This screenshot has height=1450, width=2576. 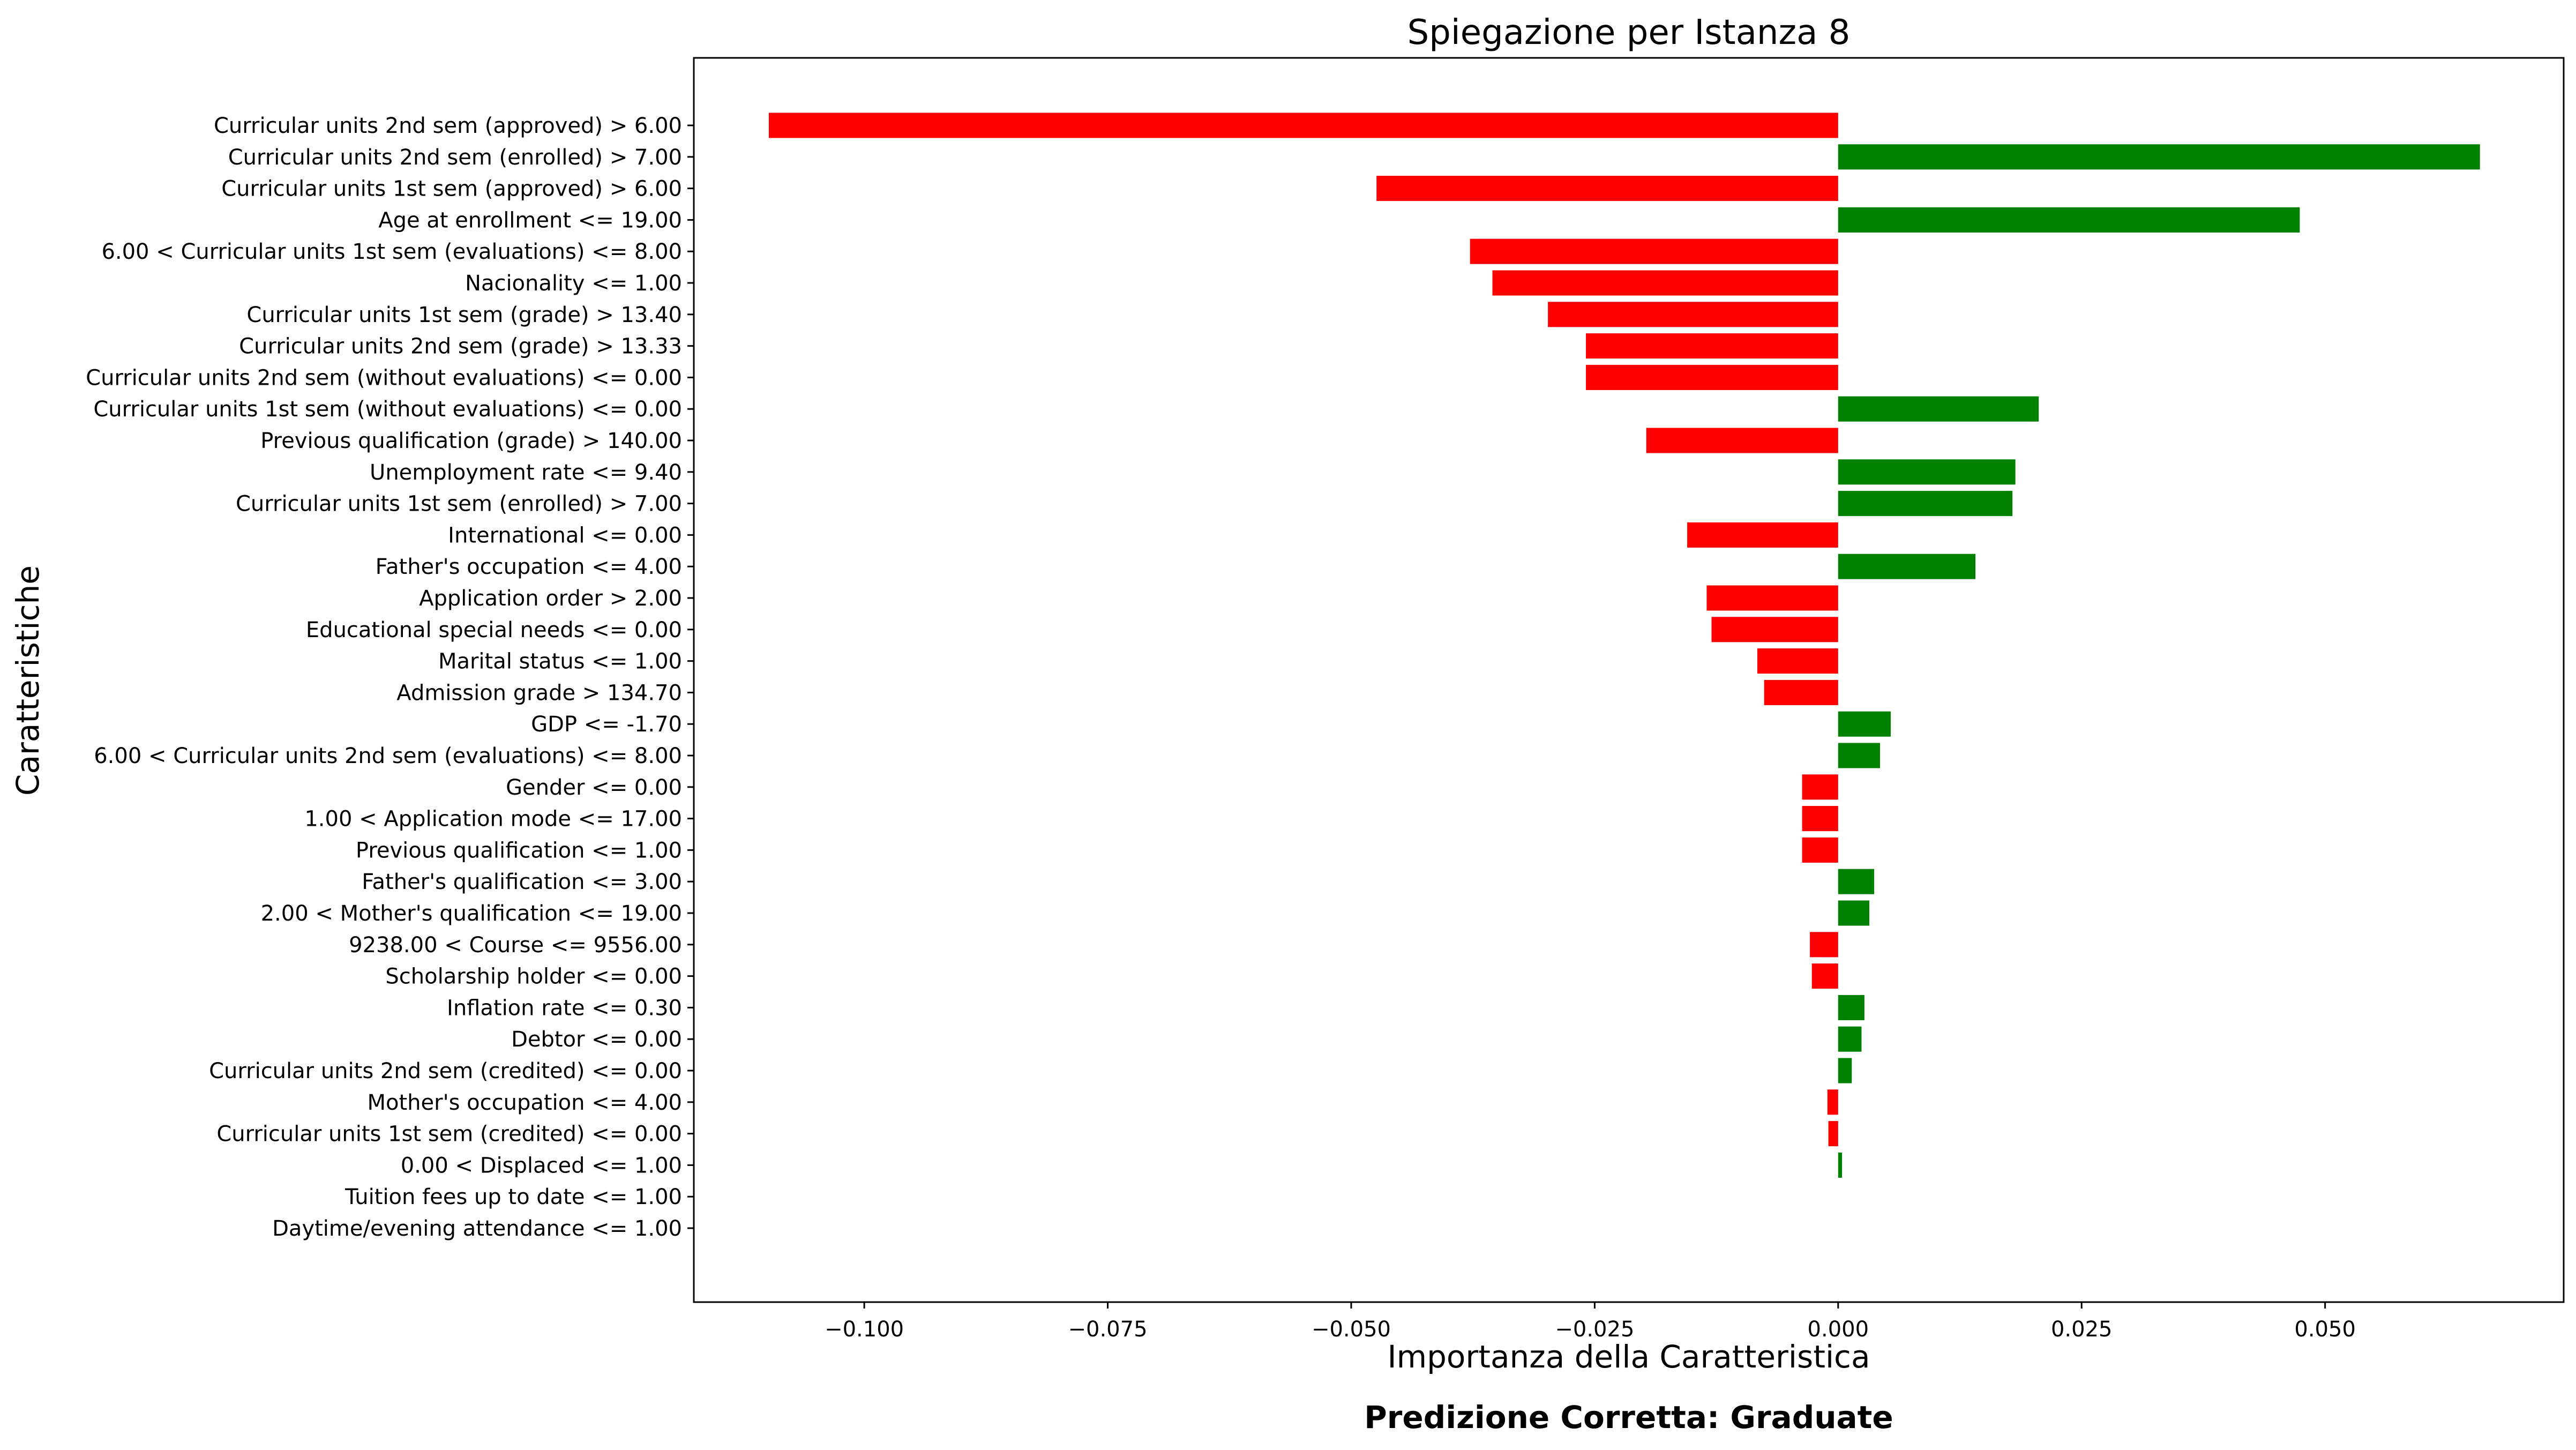 What do you see at coordinates (1108, 1330) in the screenshot?
I see `x-tick-label: −0.075` at bounding box center [1108, 1330].